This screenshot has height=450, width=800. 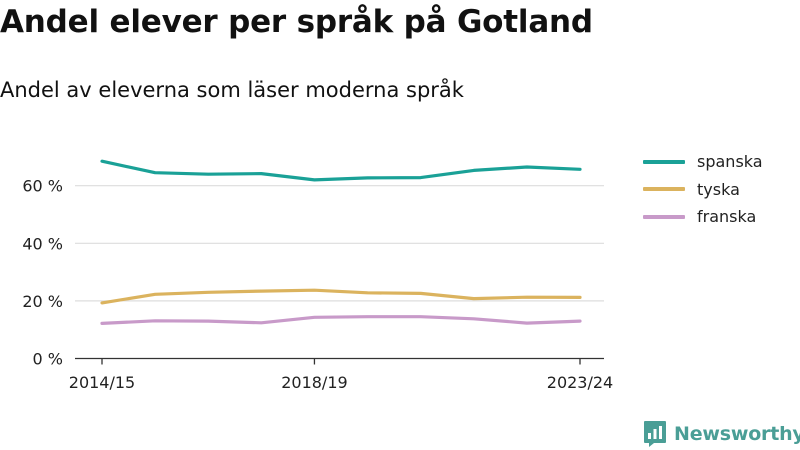 I want to click on chart-title: Andel elever per språk på Gotland, so click(x=296, y=22).